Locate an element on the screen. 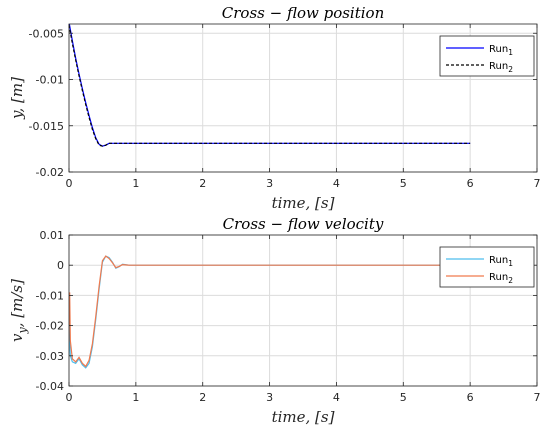  y-axis-label: vy, [m/s] is located at coordinates (18, 310).